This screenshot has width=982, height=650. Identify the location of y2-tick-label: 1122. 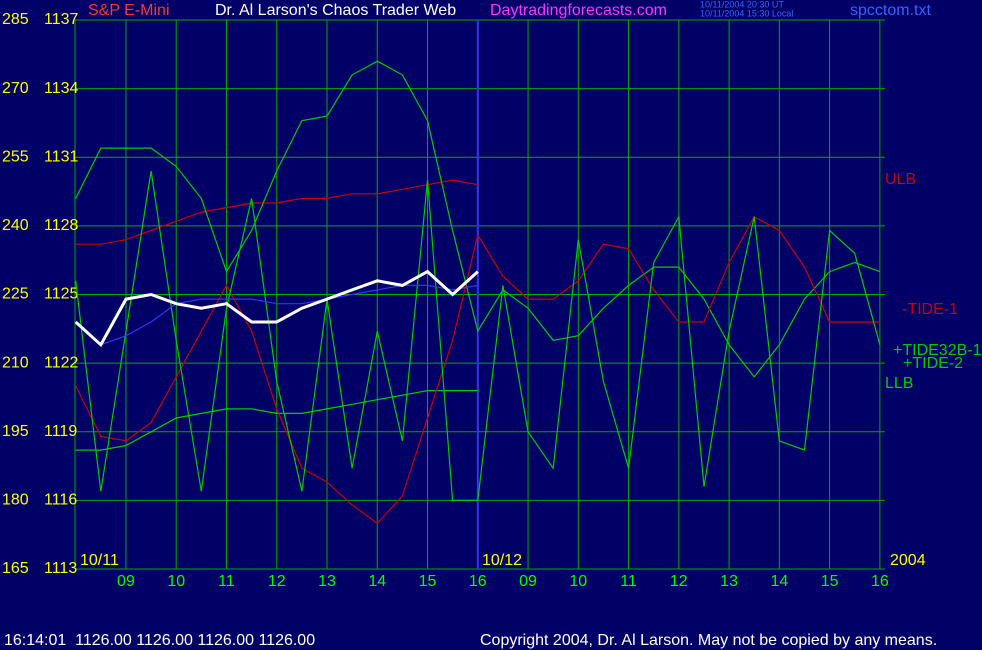
(61, 362).